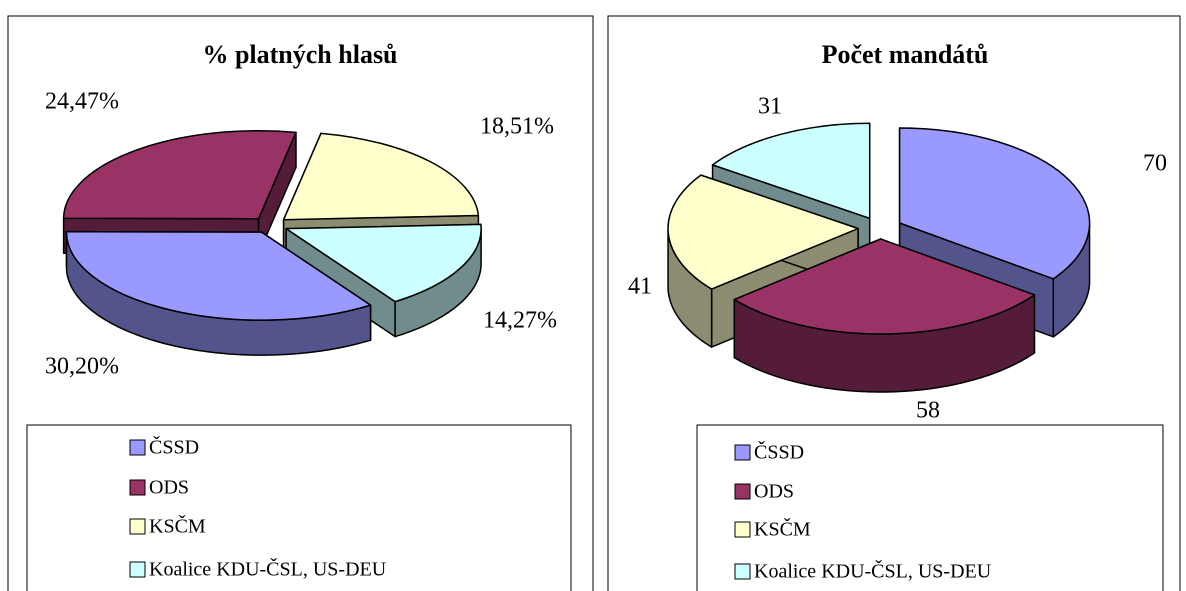  Describe the element at coordinates (517, 127) in the screenshot. I see `value-label: 18,51%` at that location.